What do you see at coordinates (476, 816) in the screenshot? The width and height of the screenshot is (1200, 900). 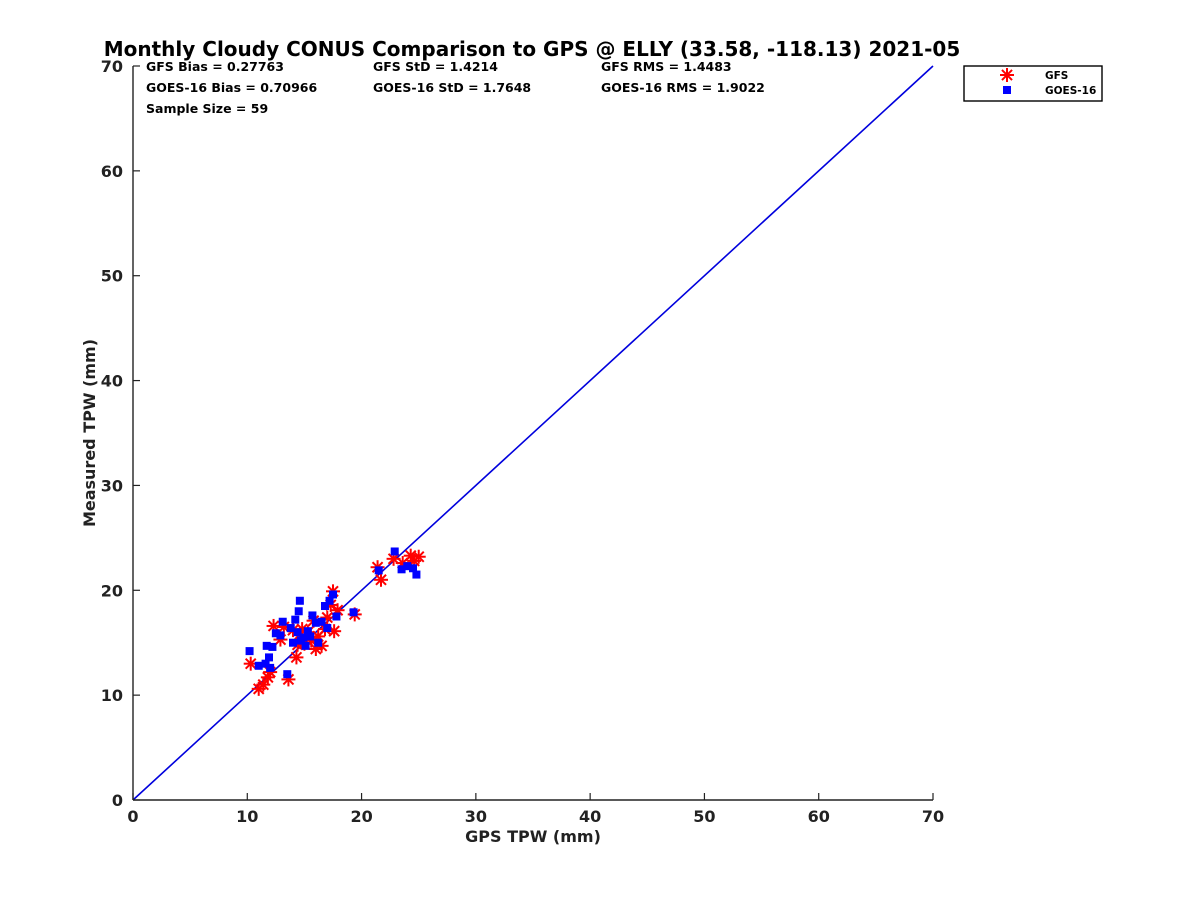 I see `x-tick-label: 30` at bounding box center [476, 816].